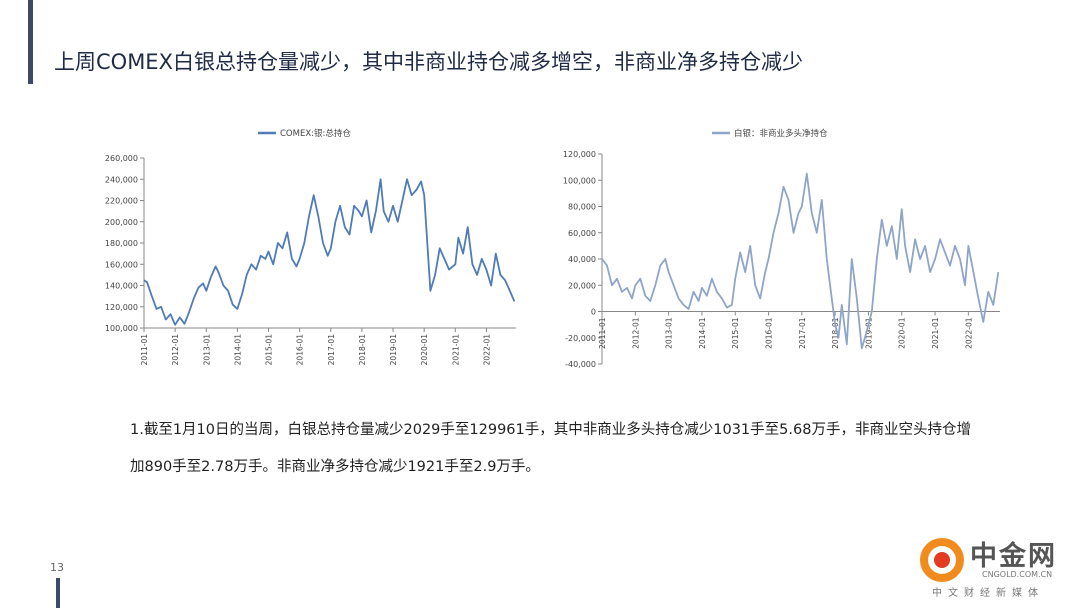 Image resolution: width=1080 pixels, height=608 pixels. What do you see at coordinates (428, 62) in the screenshot?
I see `page-title: 上周COMEX白银总持仓量减少，其中非商业持仓减多增空，非商业净多持仓减少` at bounding box center [428, 62].